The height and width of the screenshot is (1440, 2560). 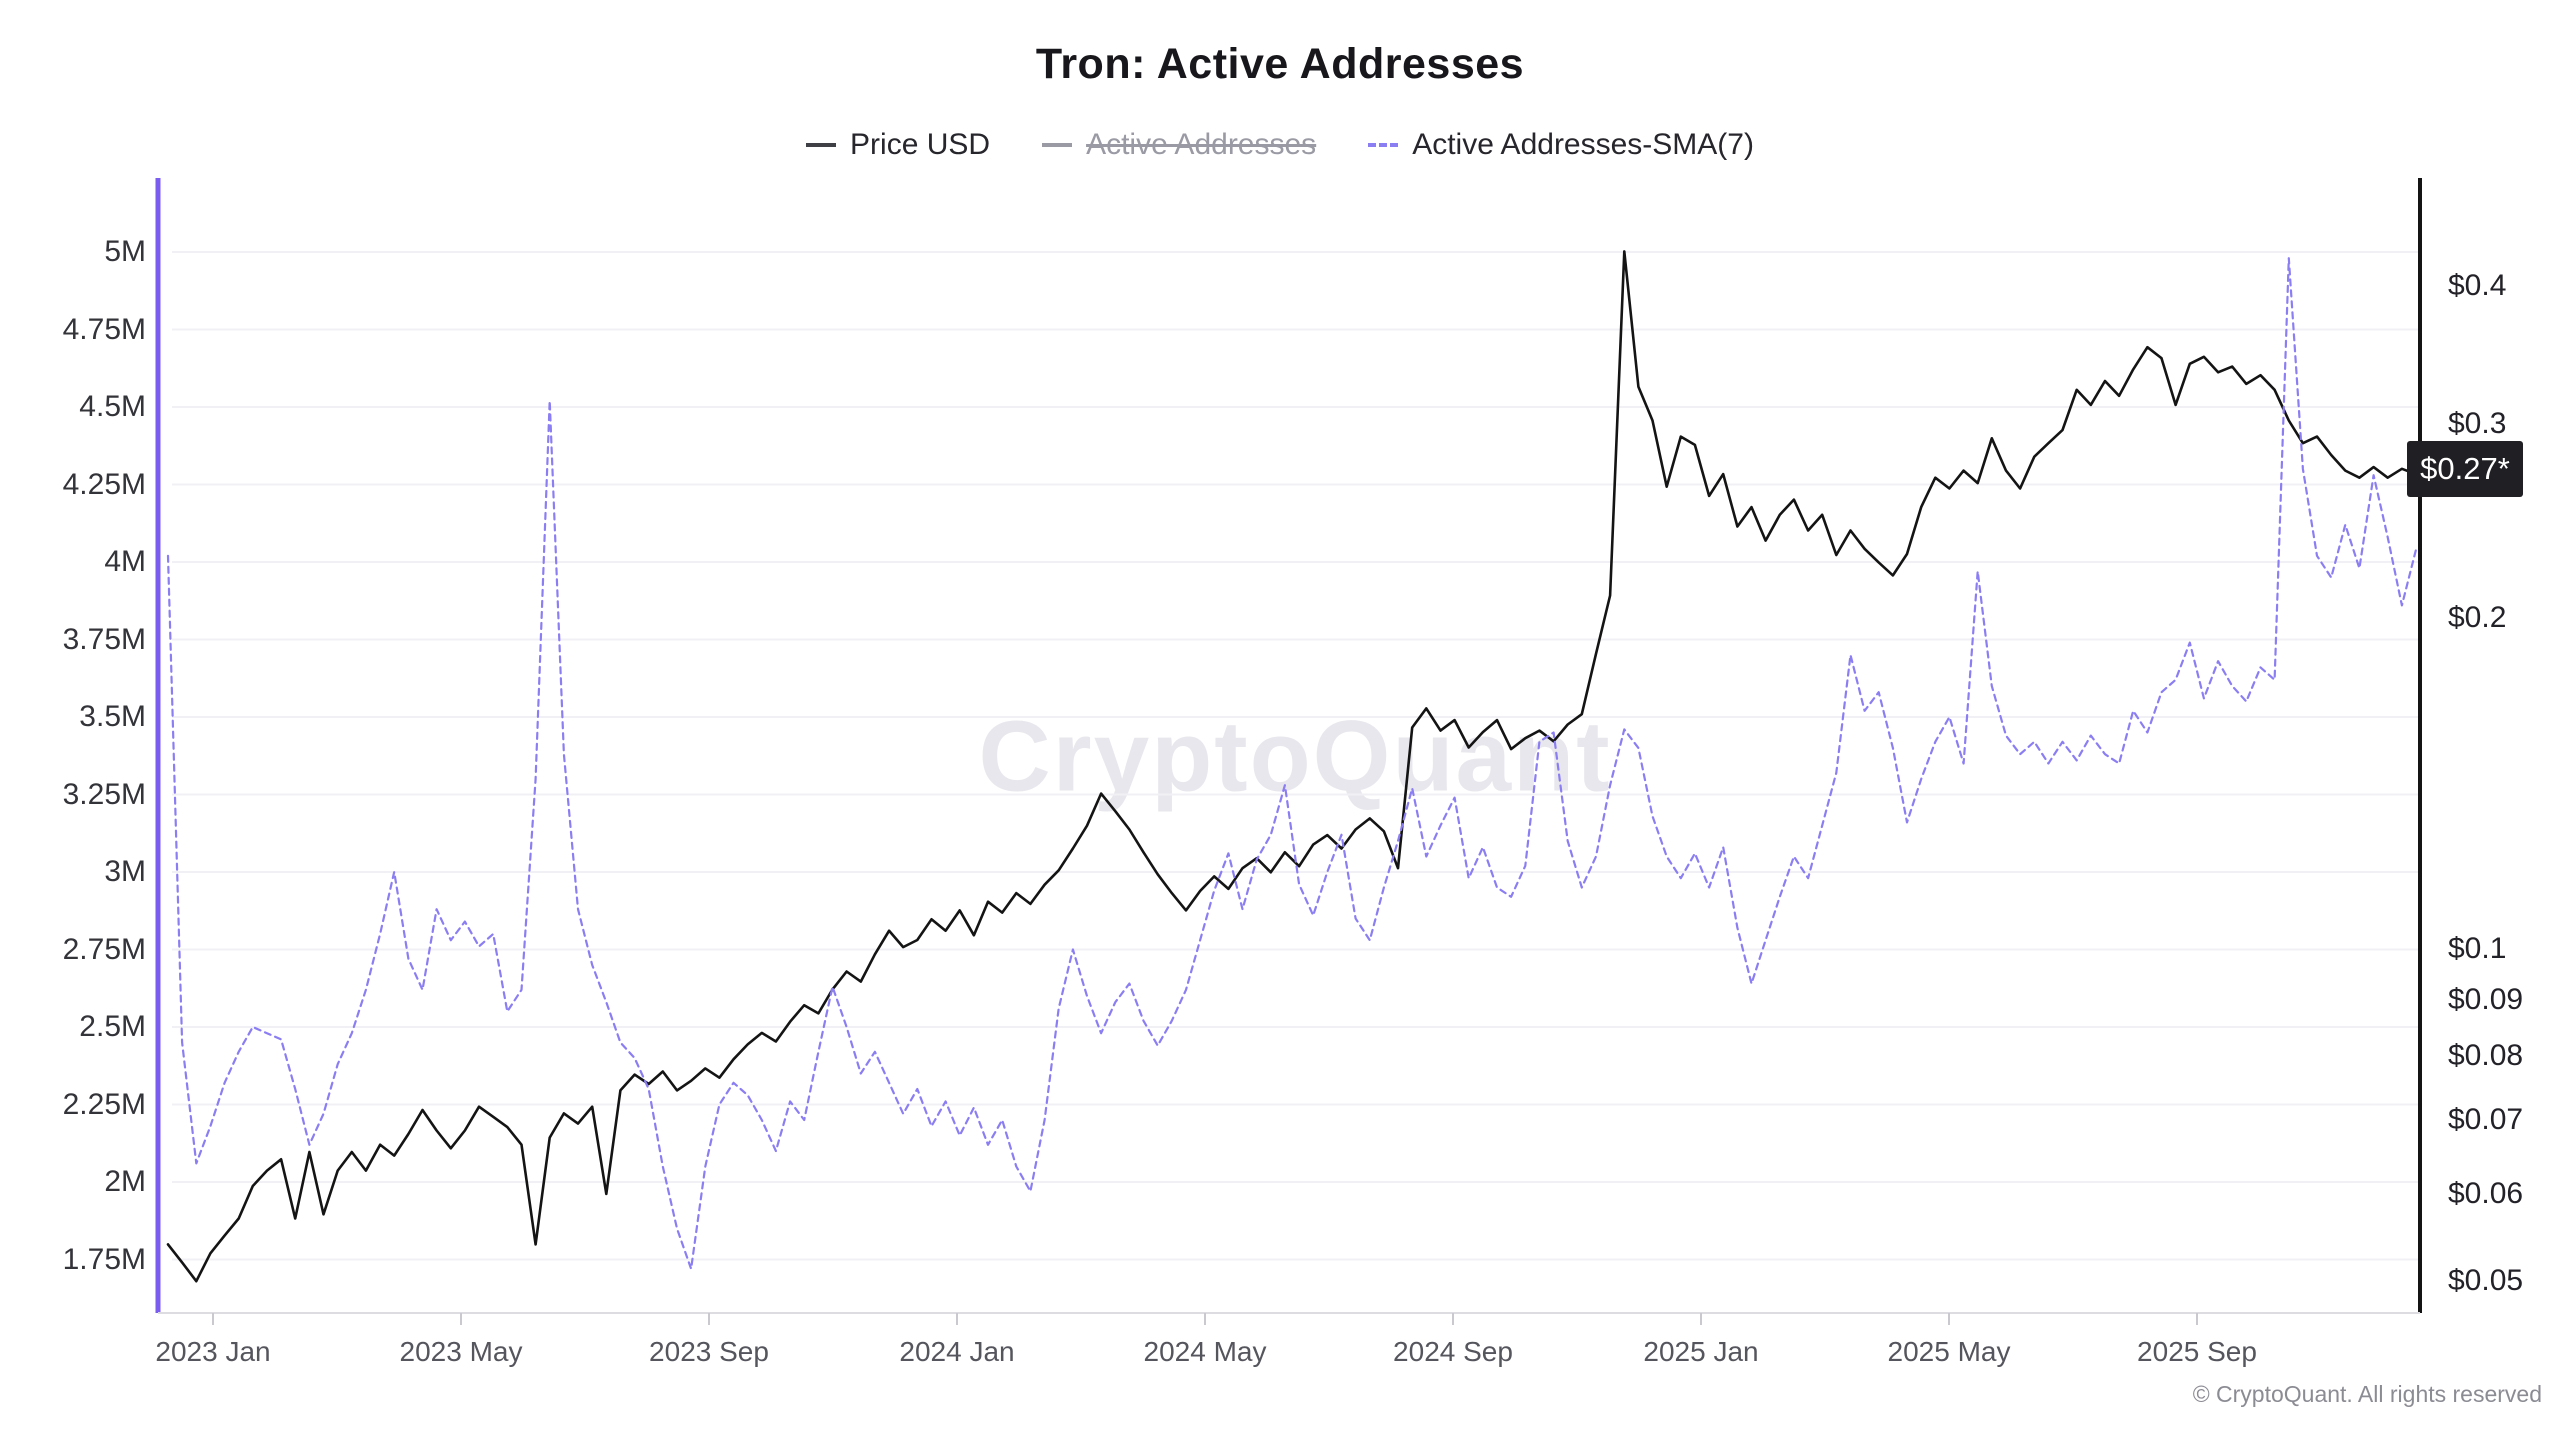 I want to click on legend-item-active-addresses: Active Addresses, so click(x=1179, y=145).